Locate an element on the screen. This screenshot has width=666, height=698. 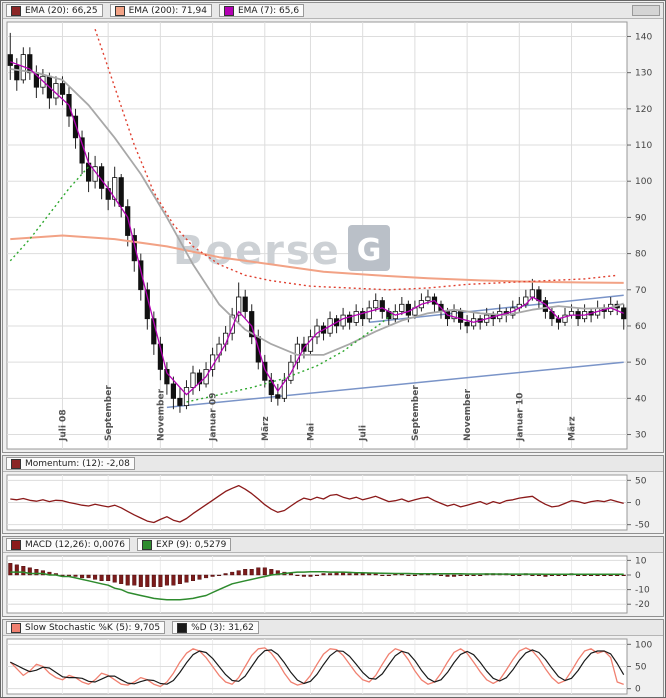
stochastic-yaxis-label: 100 is located at coordinates (643, 645).